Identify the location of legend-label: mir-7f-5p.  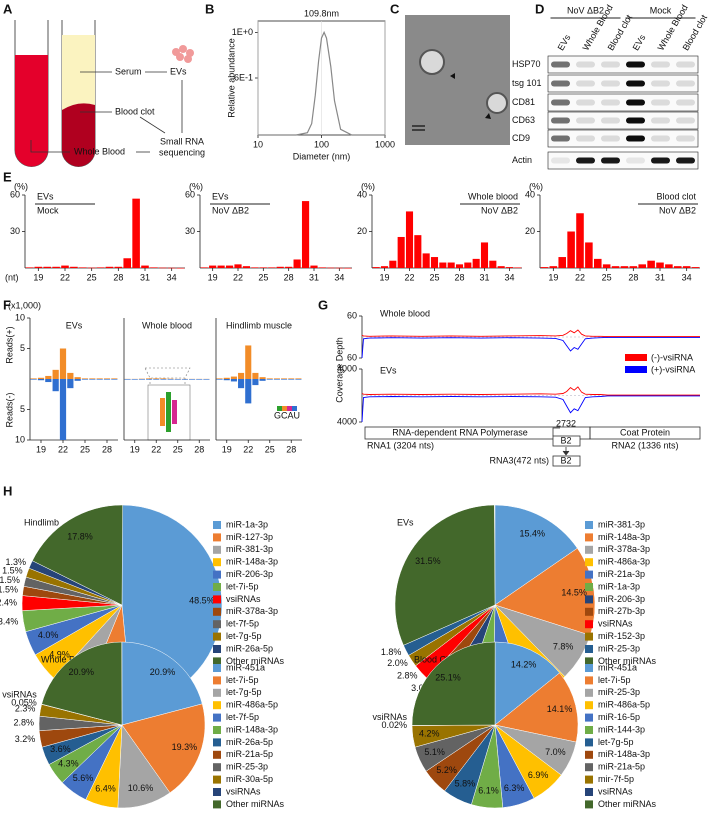
(616, 779).